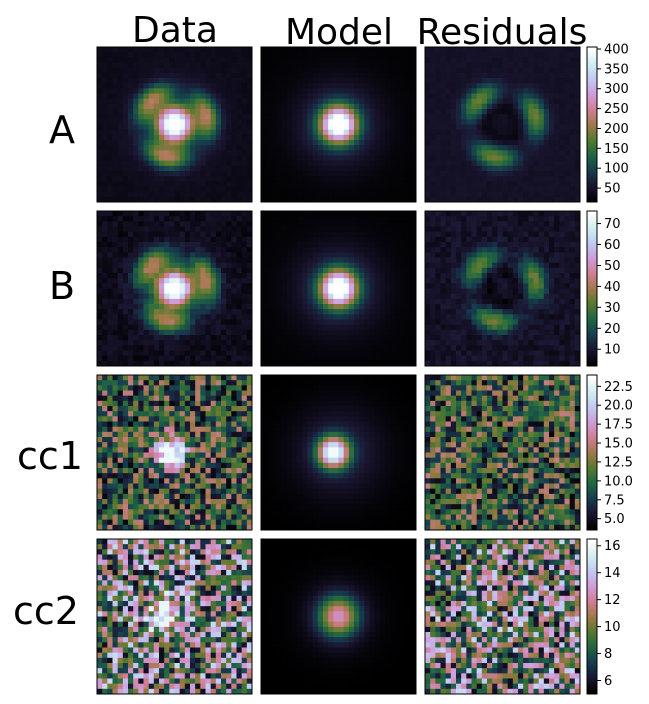  Describe the element at coordinates (616, 109) in the screenshot. I see `colorbar-tick-label: 250` at that location.